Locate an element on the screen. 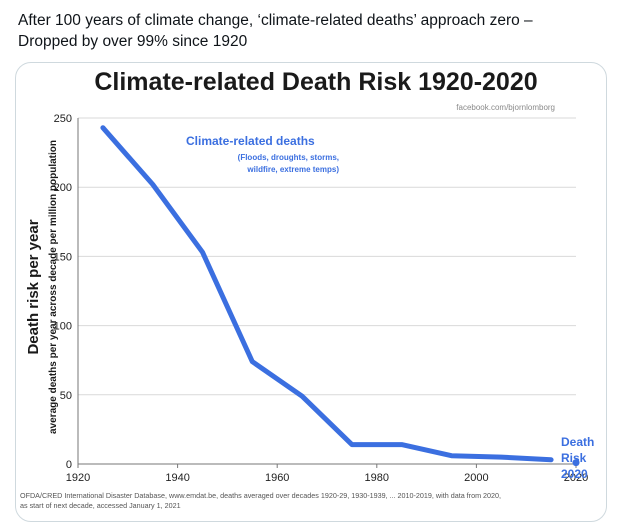 This screenshot has height=530, width=619. x-tick-label-1960: 1960 is located at coordinates (277, 478).